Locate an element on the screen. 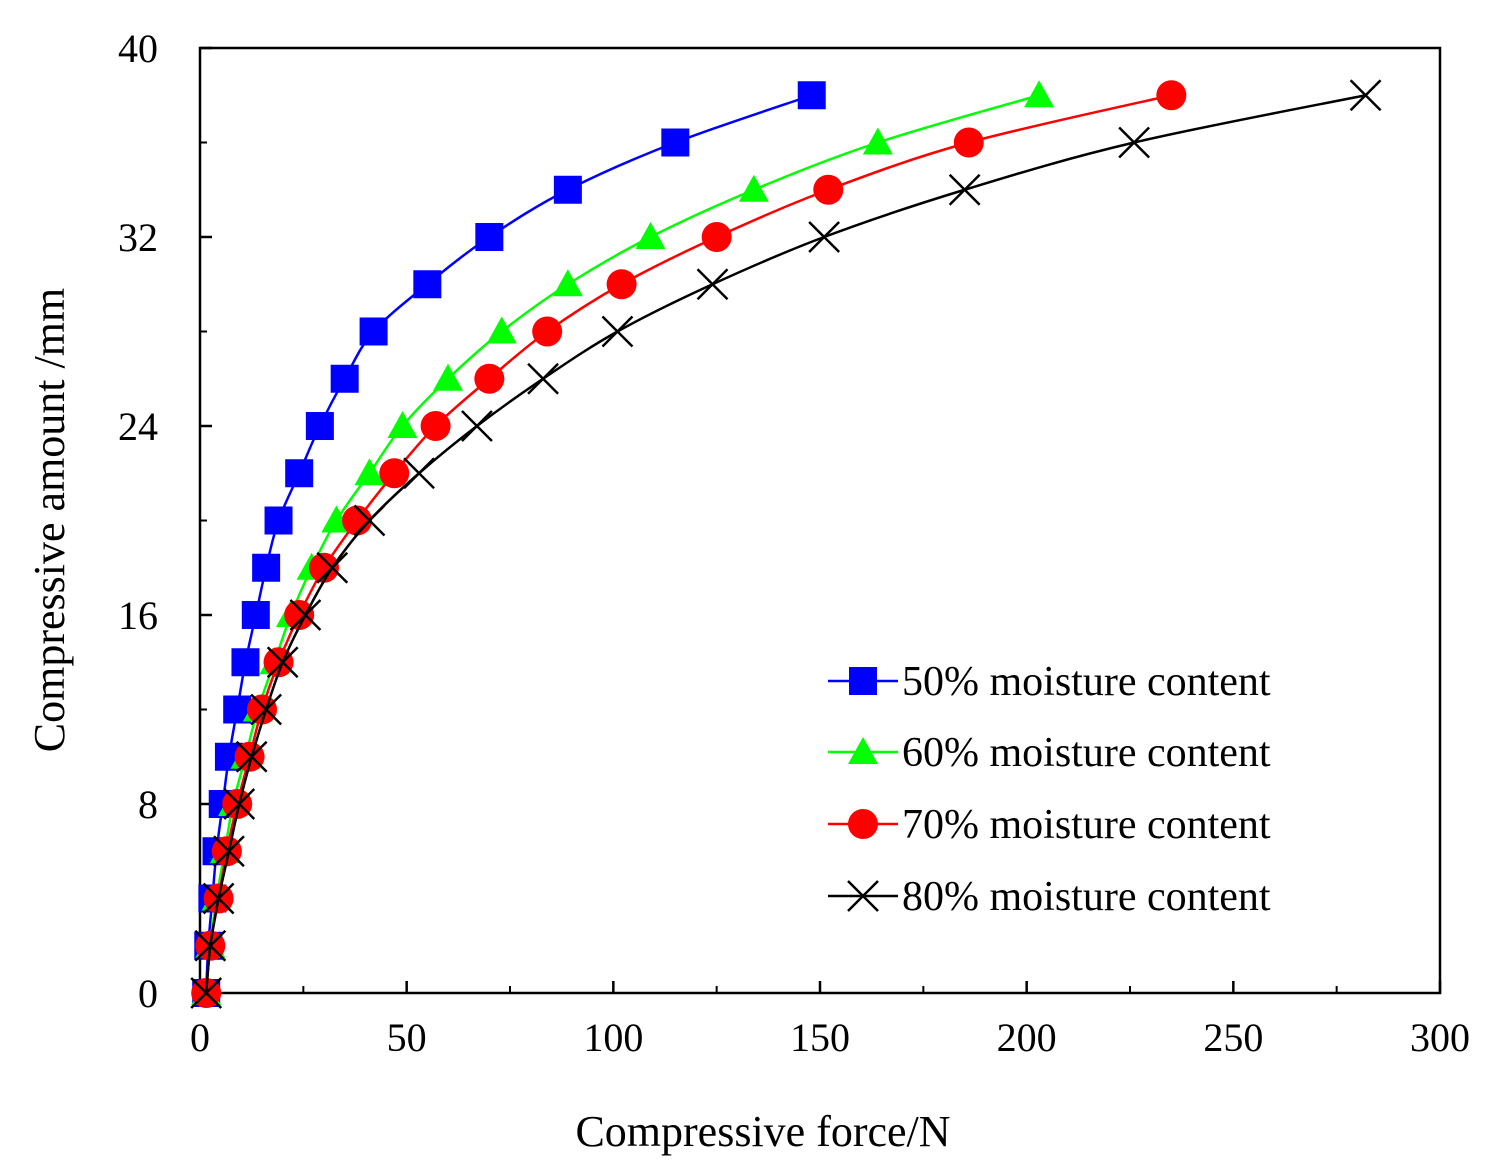 This screenshot has height=1171, width=1495. legend-item: 80% moisture content is located at coordinates (1049, 897).